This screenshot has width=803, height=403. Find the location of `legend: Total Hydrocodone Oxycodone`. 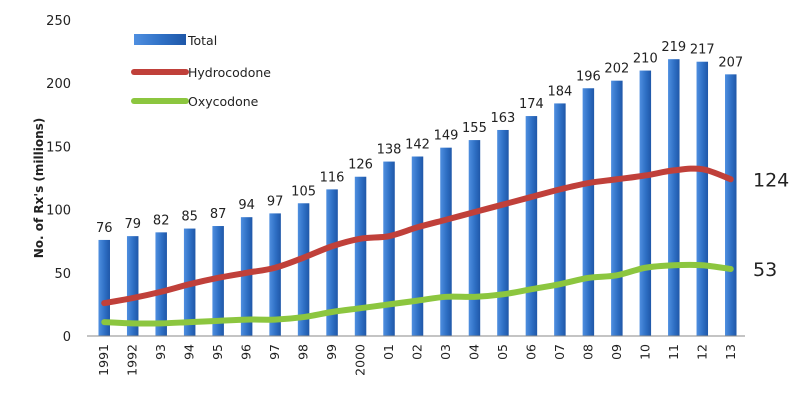

legend: Total Hydrocodone Oxycodone is located at coordinates (201, 71).